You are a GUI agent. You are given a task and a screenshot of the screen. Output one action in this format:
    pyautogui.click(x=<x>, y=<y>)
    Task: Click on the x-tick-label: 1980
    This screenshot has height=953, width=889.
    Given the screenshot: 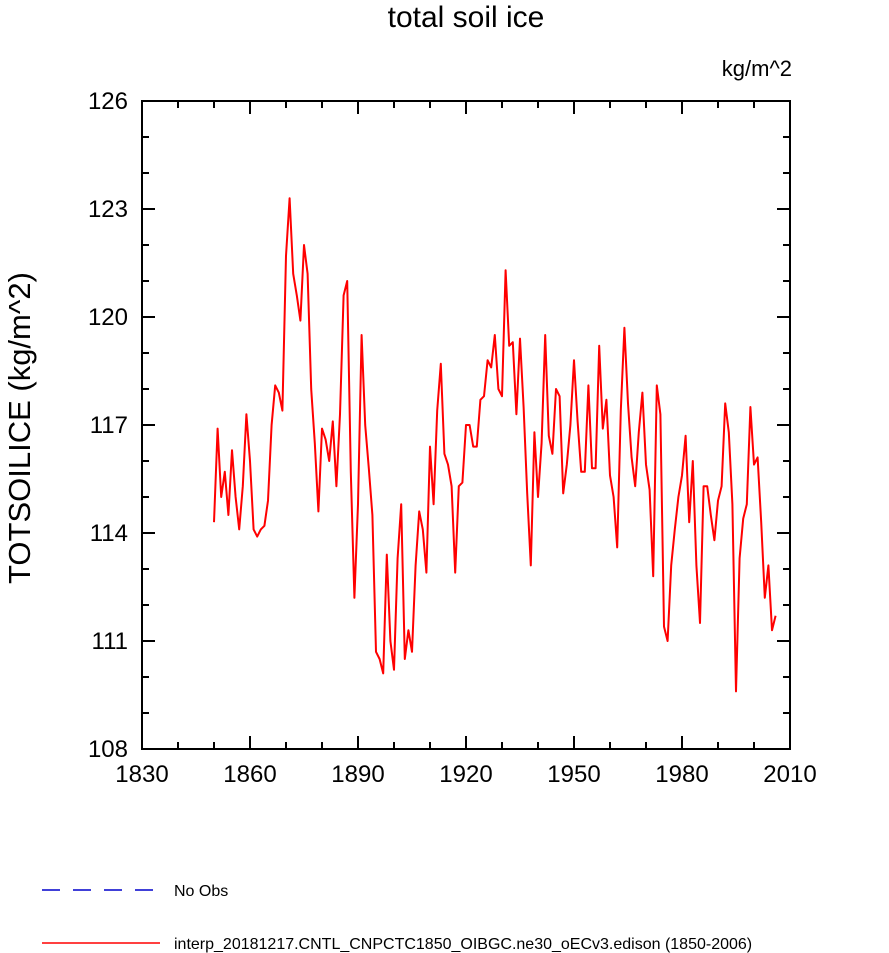 What is the action you would take?
    pyautogui.click(x=681, y=774)
    